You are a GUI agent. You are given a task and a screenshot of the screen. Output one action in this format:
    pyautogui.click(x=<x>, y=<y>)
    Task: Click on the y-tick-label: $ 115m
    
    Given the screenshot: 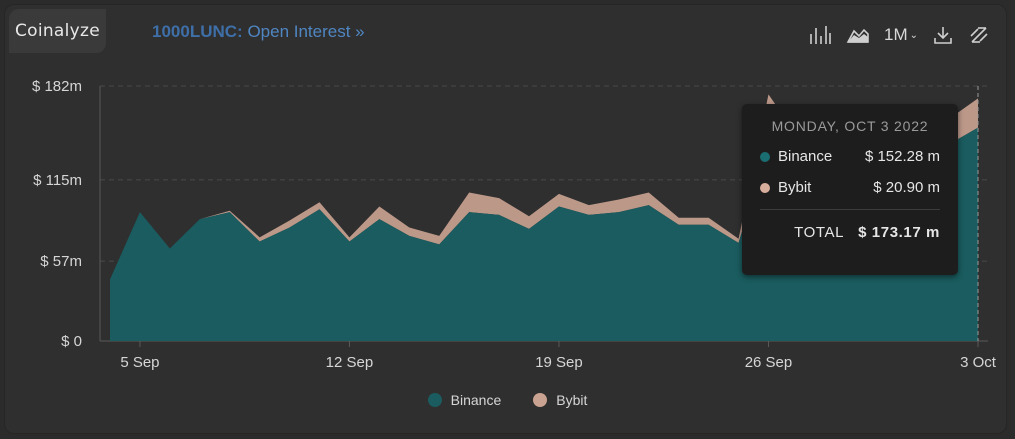 What is the action you would take?
    pyautogui.click(x=57, y=180)
    